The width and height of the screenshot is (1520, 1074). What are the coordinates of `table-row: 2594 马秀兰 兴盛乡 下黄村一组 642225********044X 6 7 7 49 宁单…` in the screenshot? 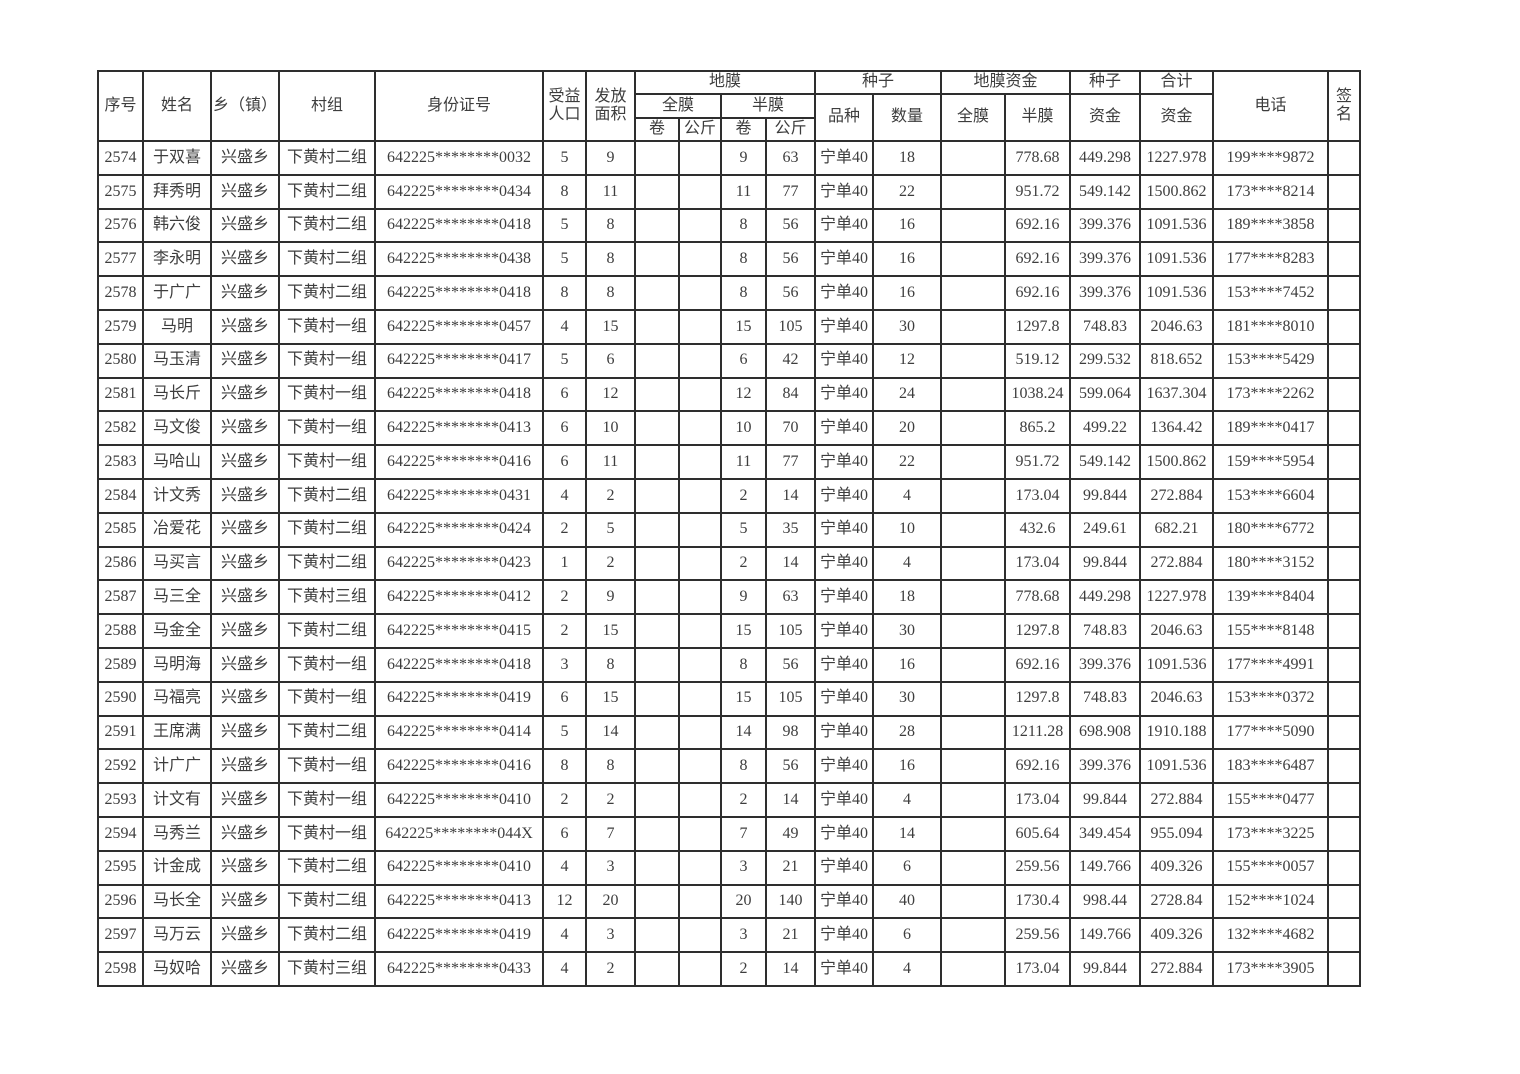 It's located at (729, 833).